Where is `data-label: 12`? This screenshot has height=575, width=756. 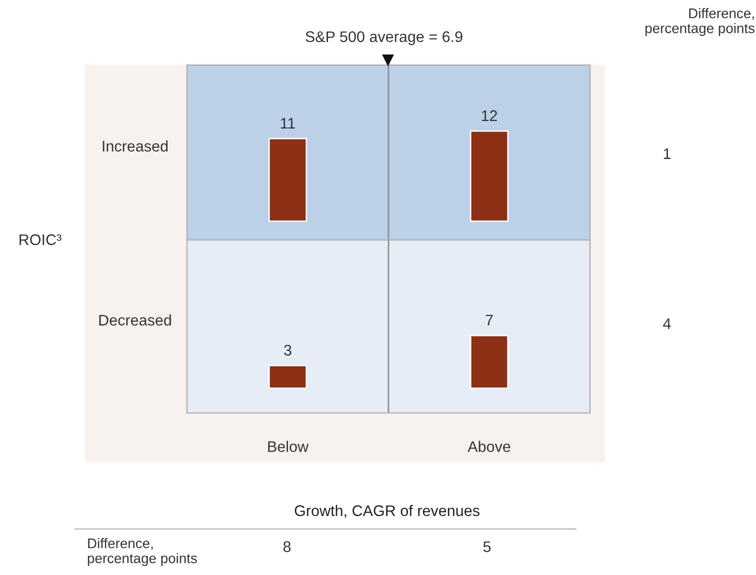 data-label: 12 is located at coordinates (489, 115).